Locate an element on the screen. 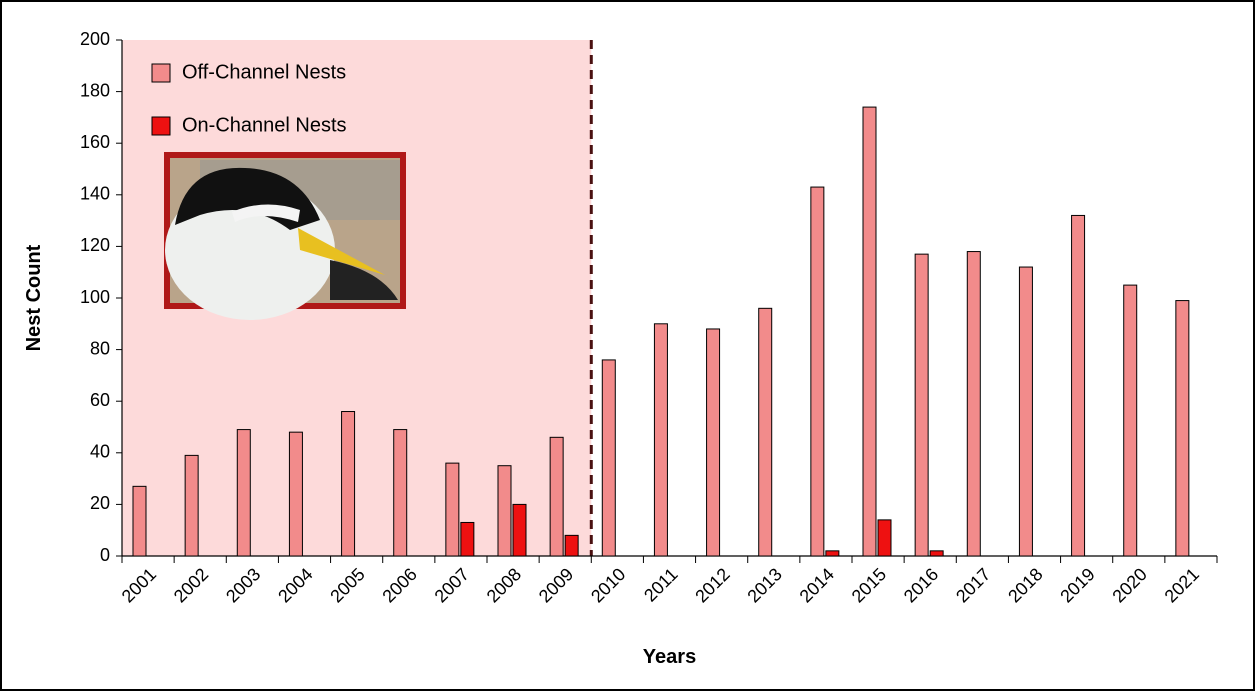 This screenshot has height=696, width=1255. y-tick-label: 180 is located at coordinates (95, 90).